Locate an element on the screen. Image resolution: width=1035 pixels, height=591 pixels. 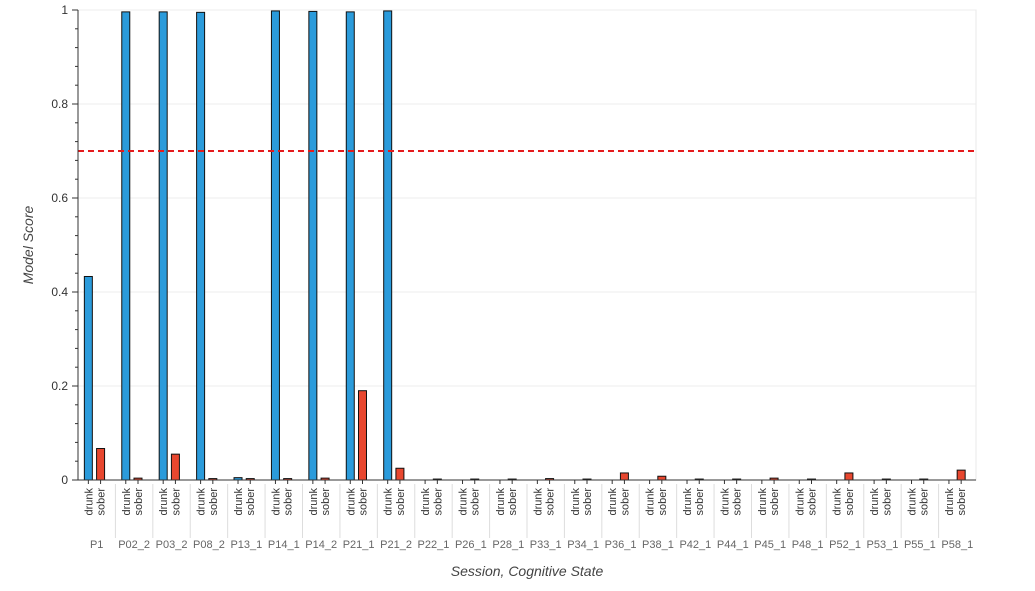
x-group-label: P55_1 is located at coordinates (920, 545).